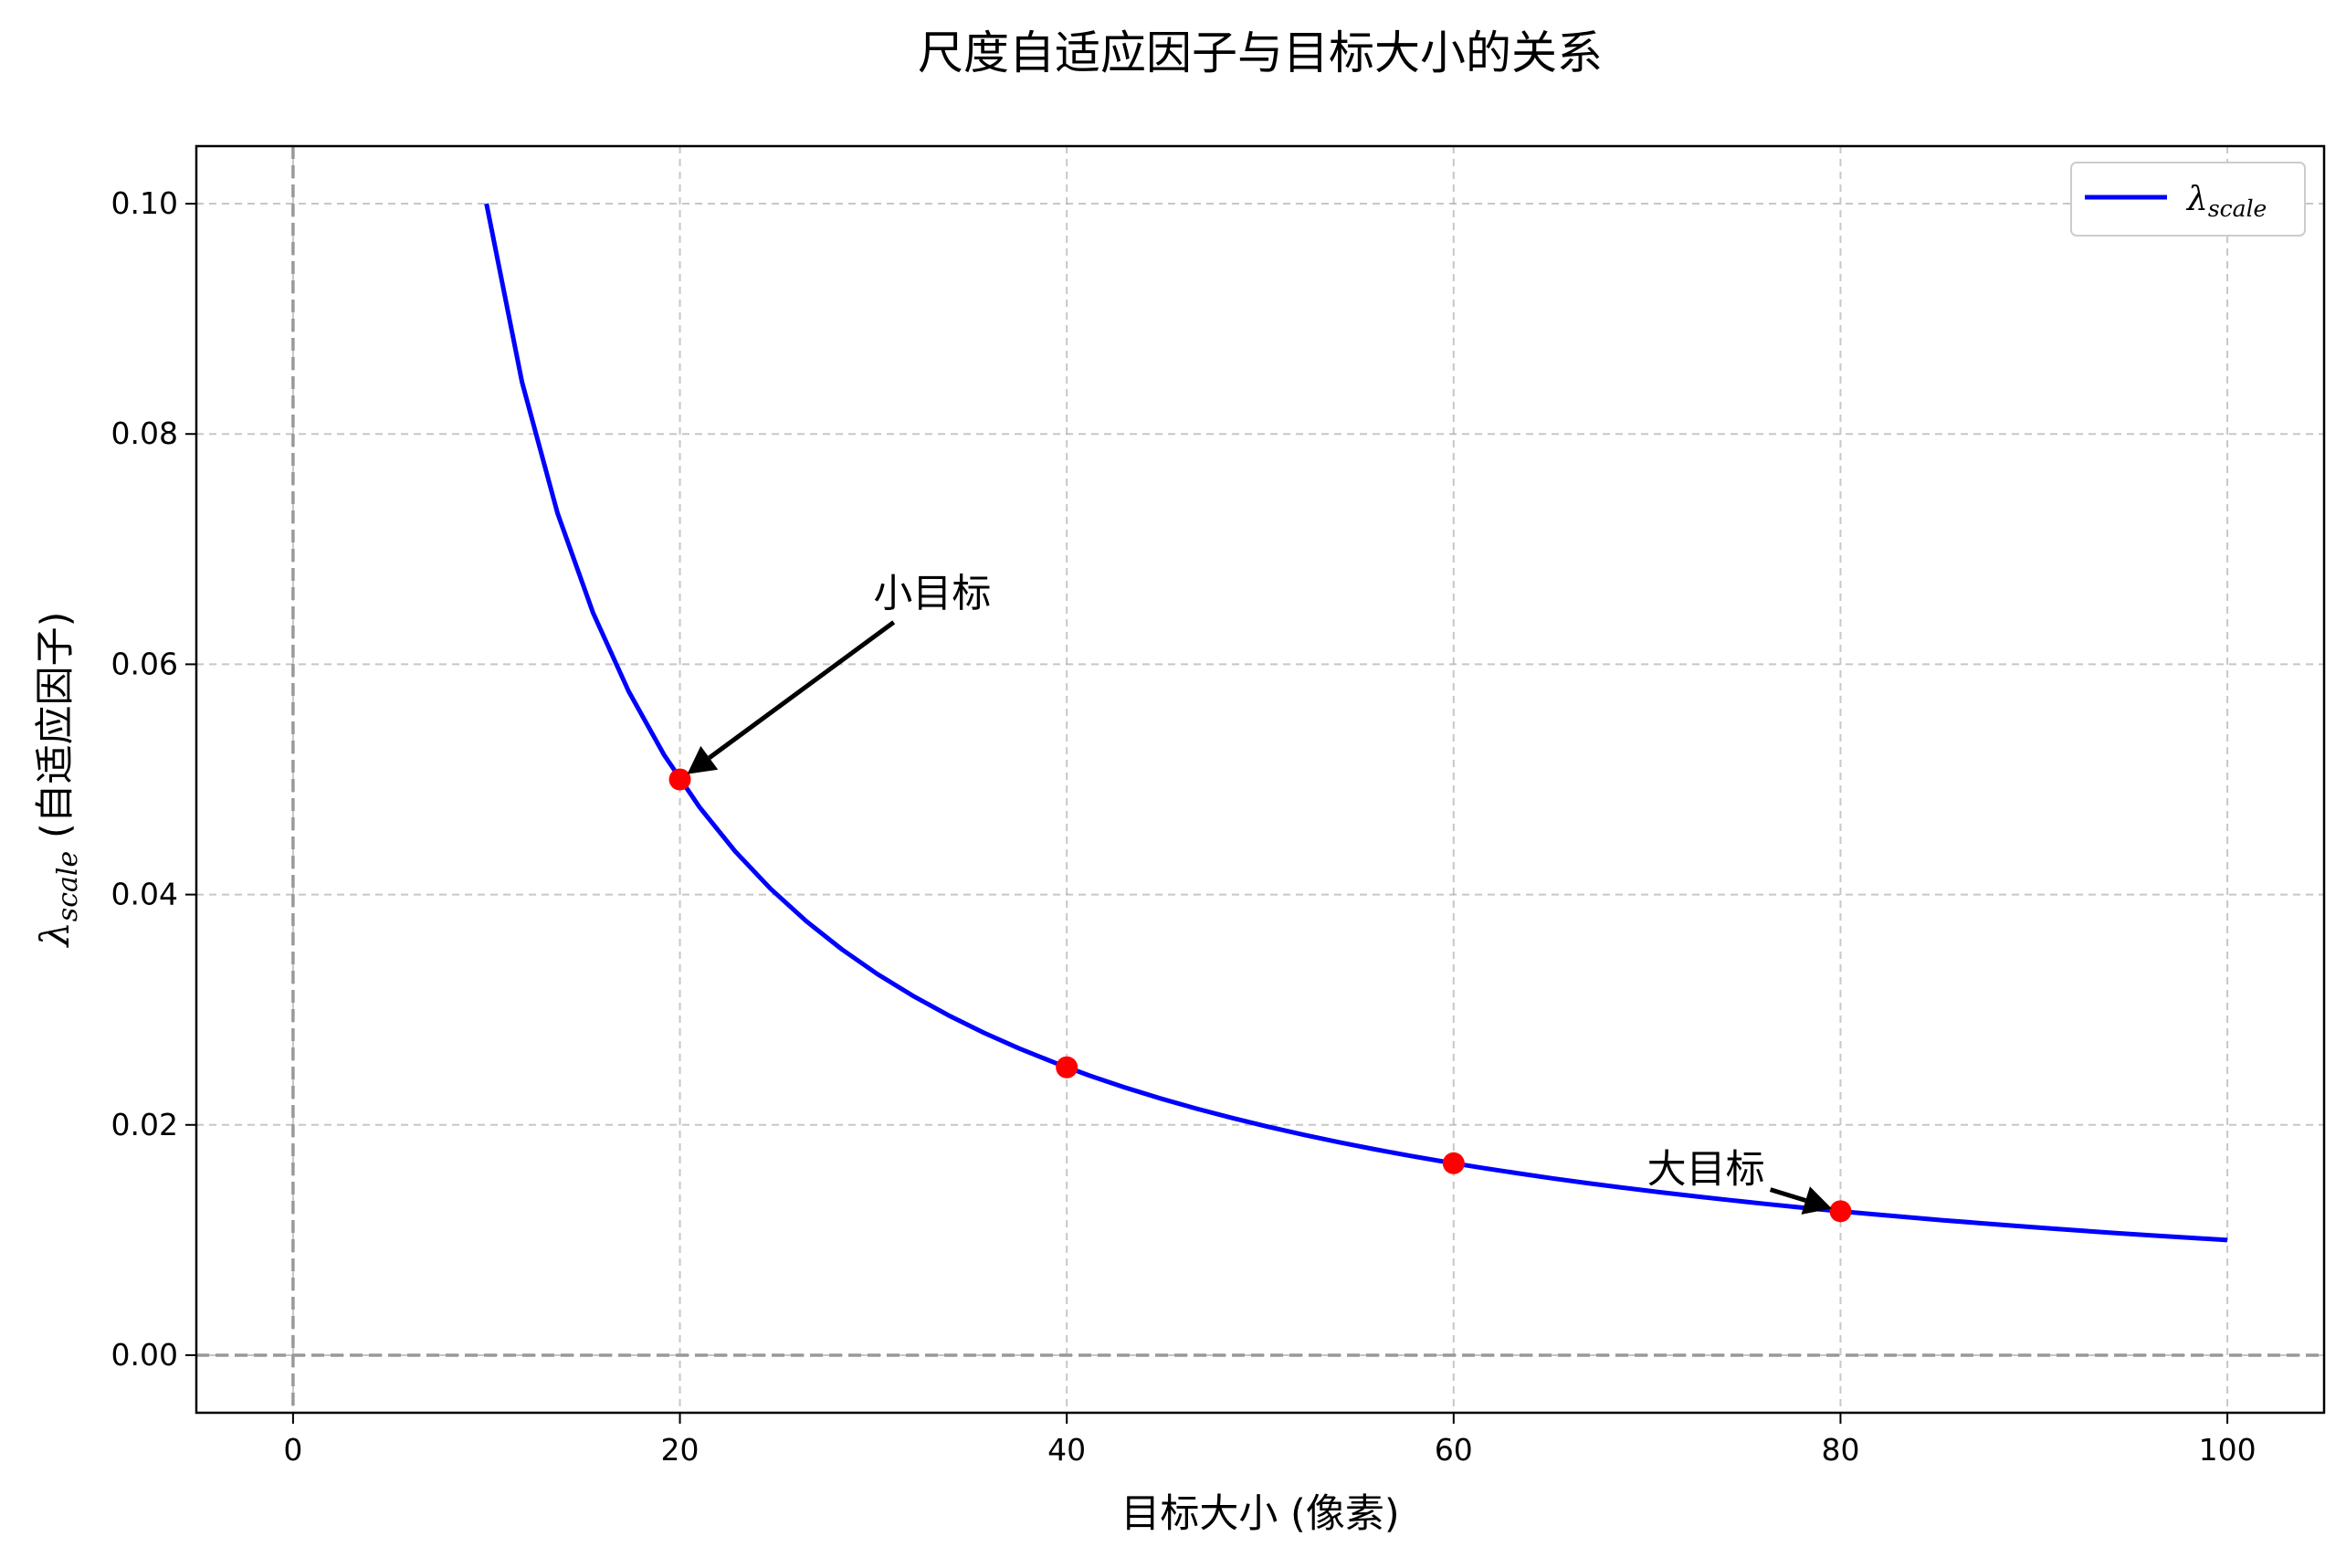 The image size is (2346, 1568). Describe the element at coordinates (144, 663) in the screenshot. I see `y-tick-label: 0.06` at that location.